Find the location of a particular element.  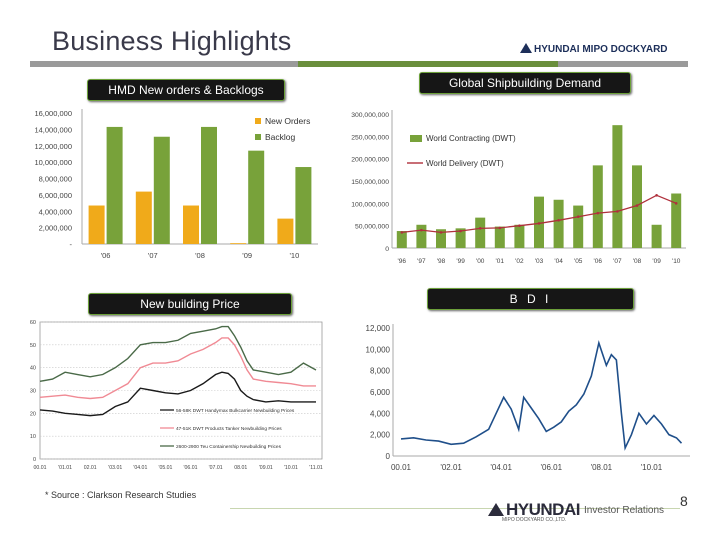

chart2-y-tick: 300,000,000 is located at coordinates (370, 115).